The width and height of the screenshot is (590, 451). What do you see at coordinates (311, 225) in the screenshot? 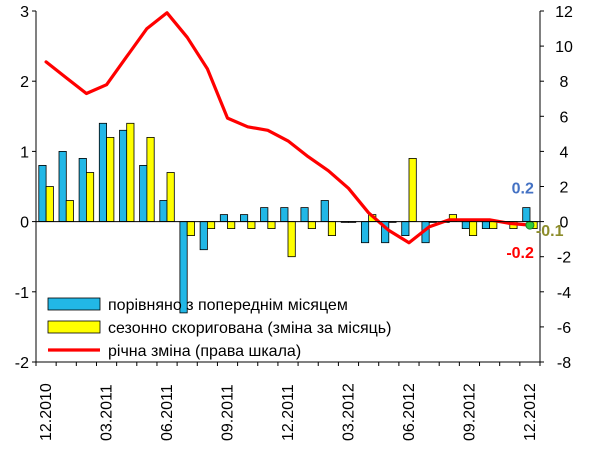
I see `bar-seasonal-01.2012` at bounding box center [311, 225].